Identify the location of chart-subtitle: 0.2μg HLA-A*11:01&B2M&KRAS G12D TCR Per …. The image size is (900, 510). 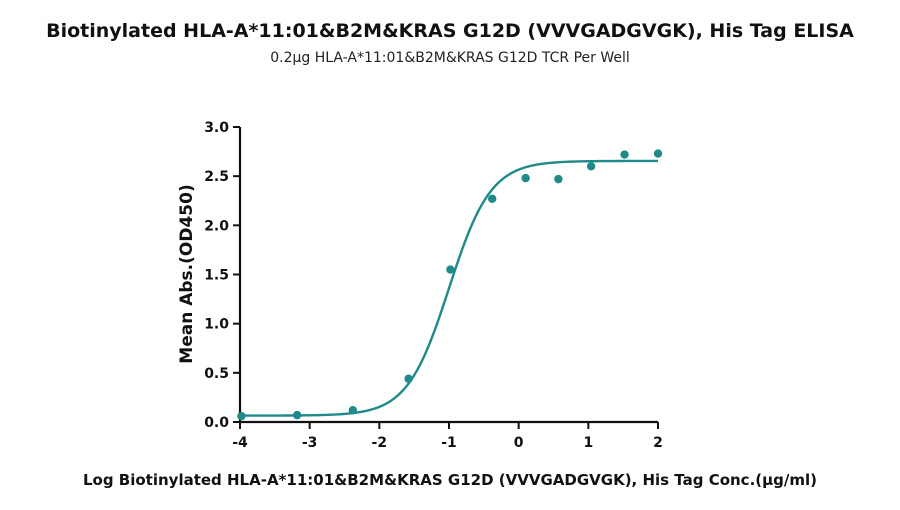
(450, 58).